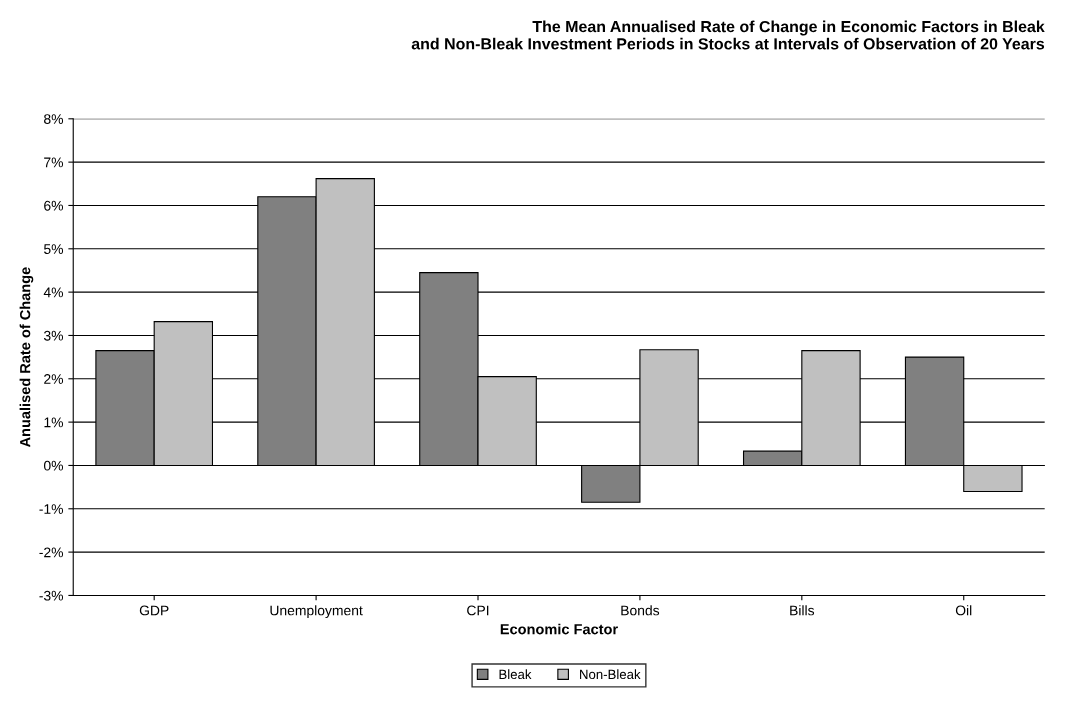 This screenshot has height=703, width=1077. What do you see at coordinates (154, 610) in the screenshot?
I see `x-tick-label: GDP` at bounding box center [154, 610].